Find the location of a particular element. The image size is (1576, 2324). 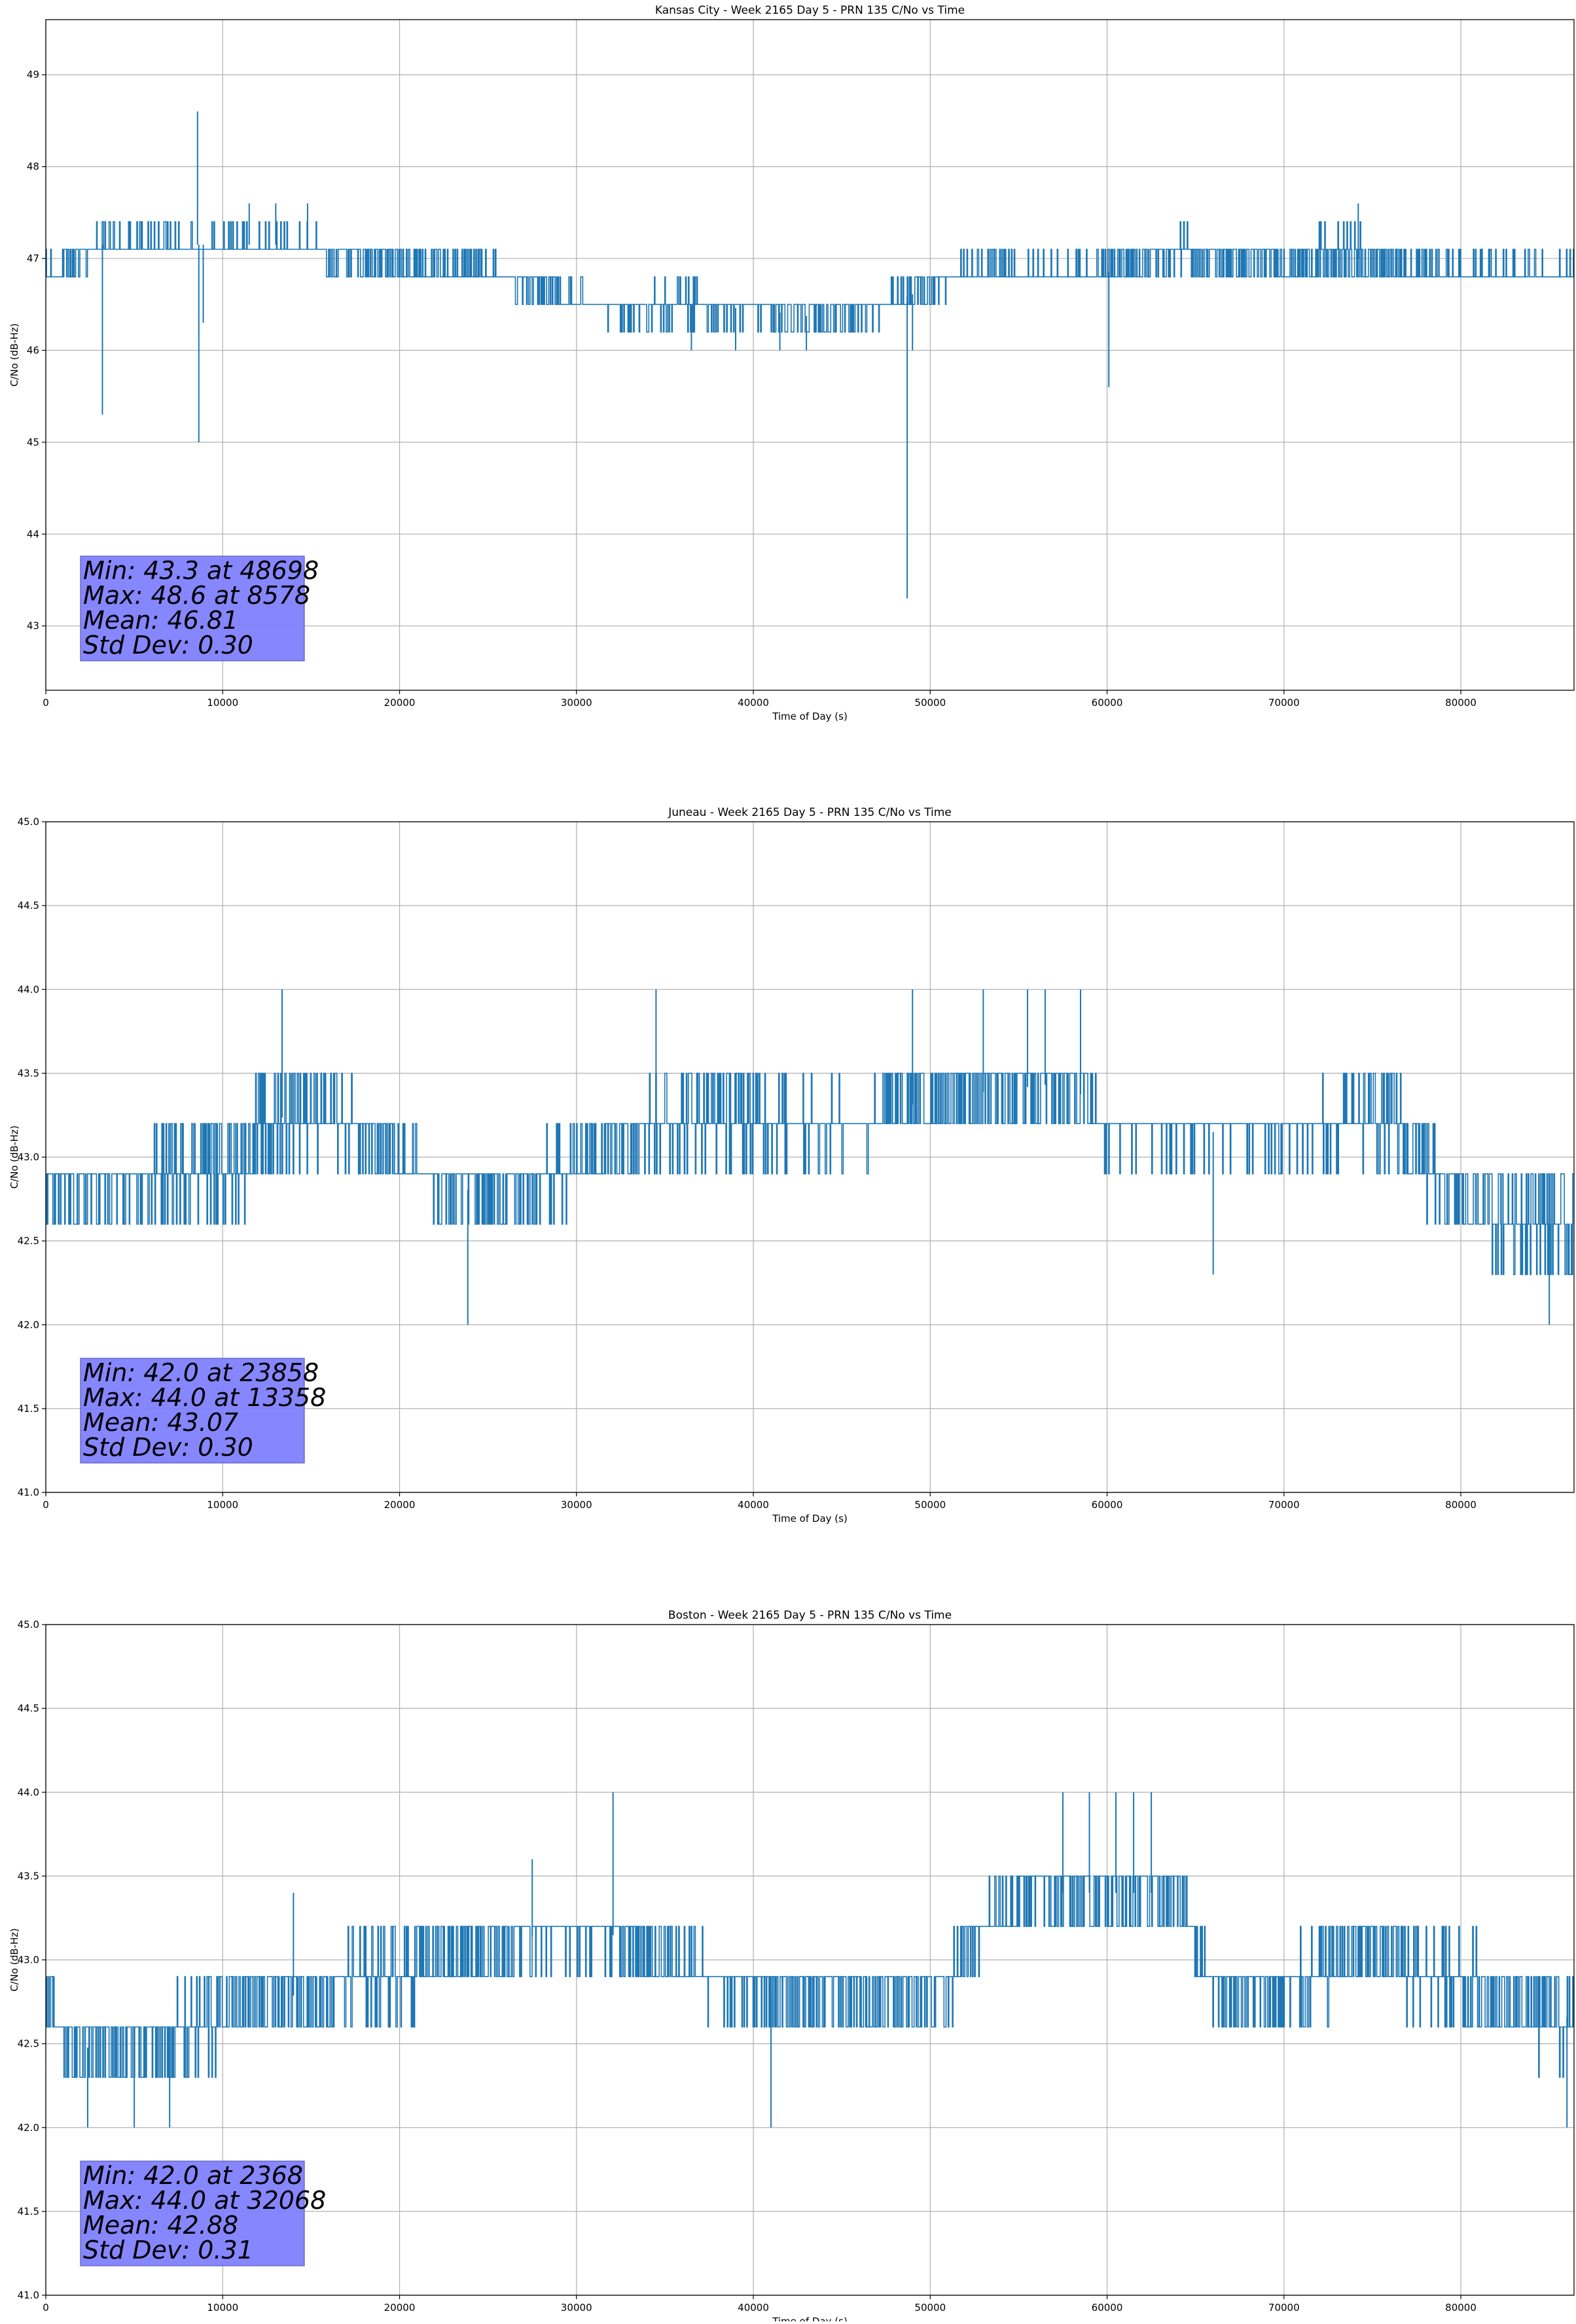

boston-stats-line-0: Min: 42.0 at 2368 is located at coordinates (193, 2176).